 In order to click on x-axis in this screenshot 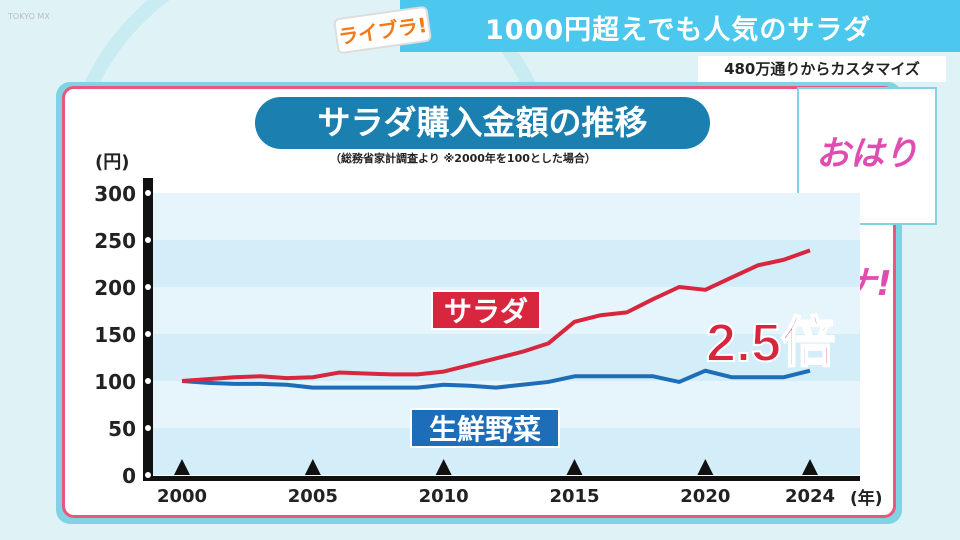, I will do `click(501, 478)`.